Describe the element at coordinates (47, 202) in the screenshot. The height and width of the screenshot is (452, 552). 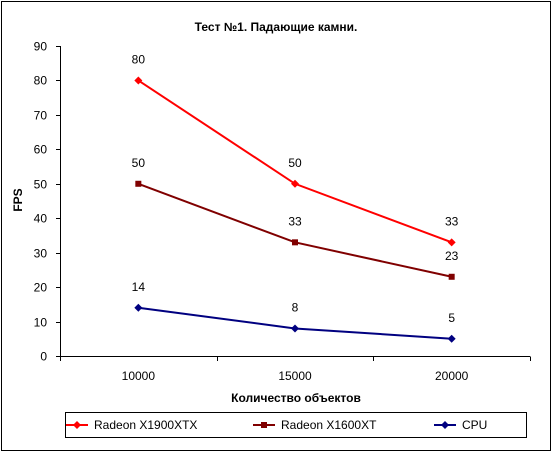
I see `y-ticks: 0 10 20 30 40 50 60 70 80 90` at that location.